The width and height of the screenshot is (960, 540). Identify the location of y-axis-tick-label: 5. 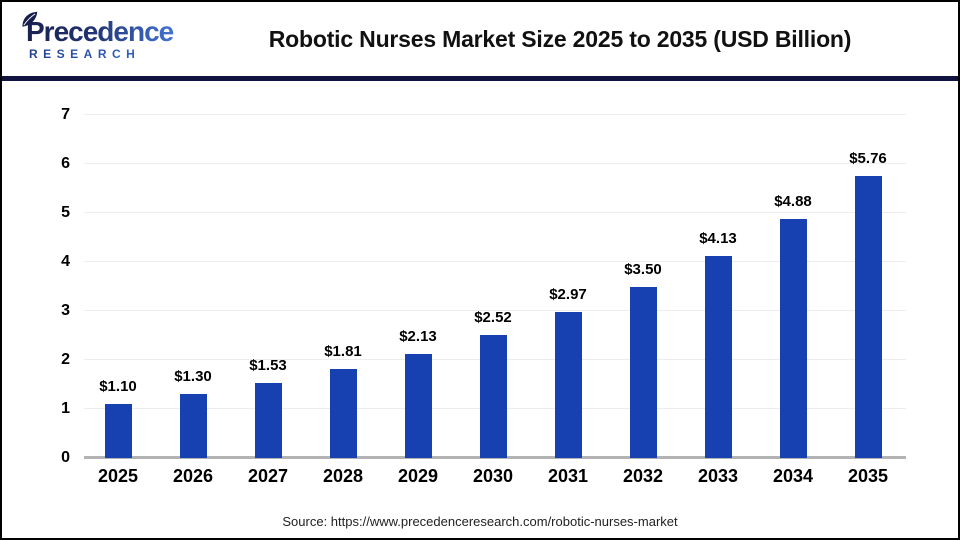
(65, 212).